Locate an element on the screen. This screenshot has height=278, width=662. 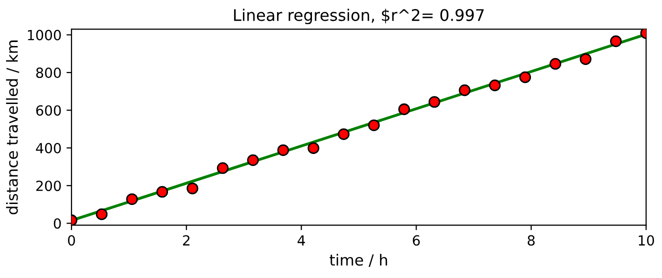
y-tick-label: 1000 is located at coordinates (44, 35).